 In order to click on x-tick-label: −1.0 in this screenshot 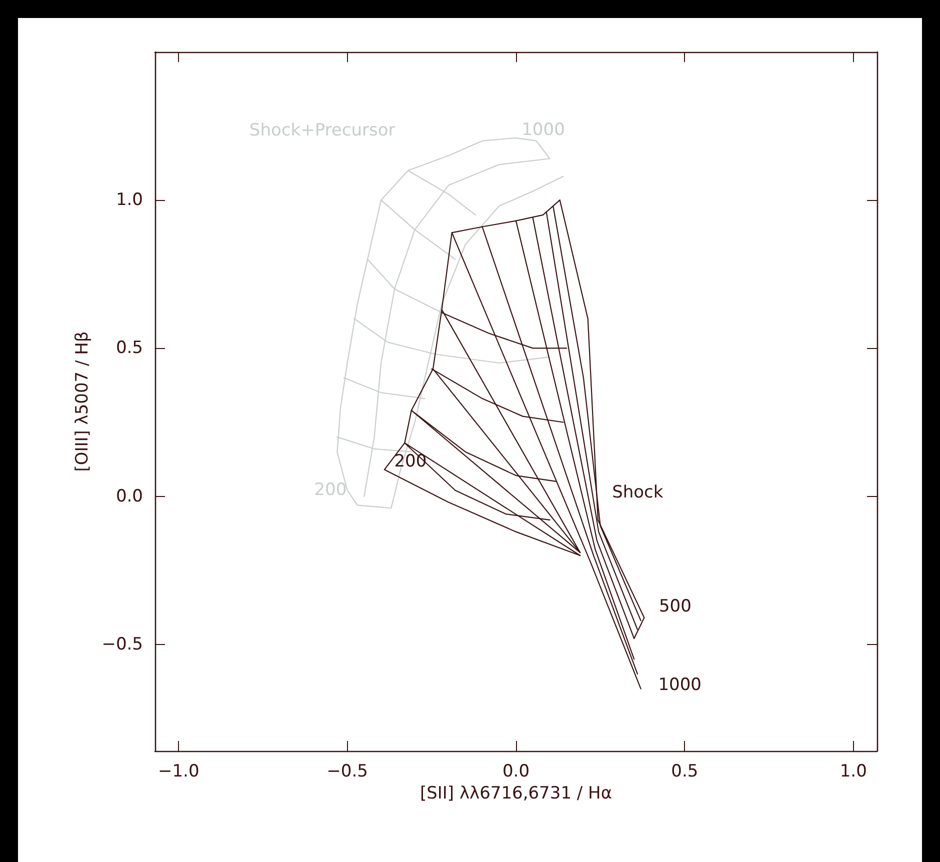, I will do `click(179, 772)`.